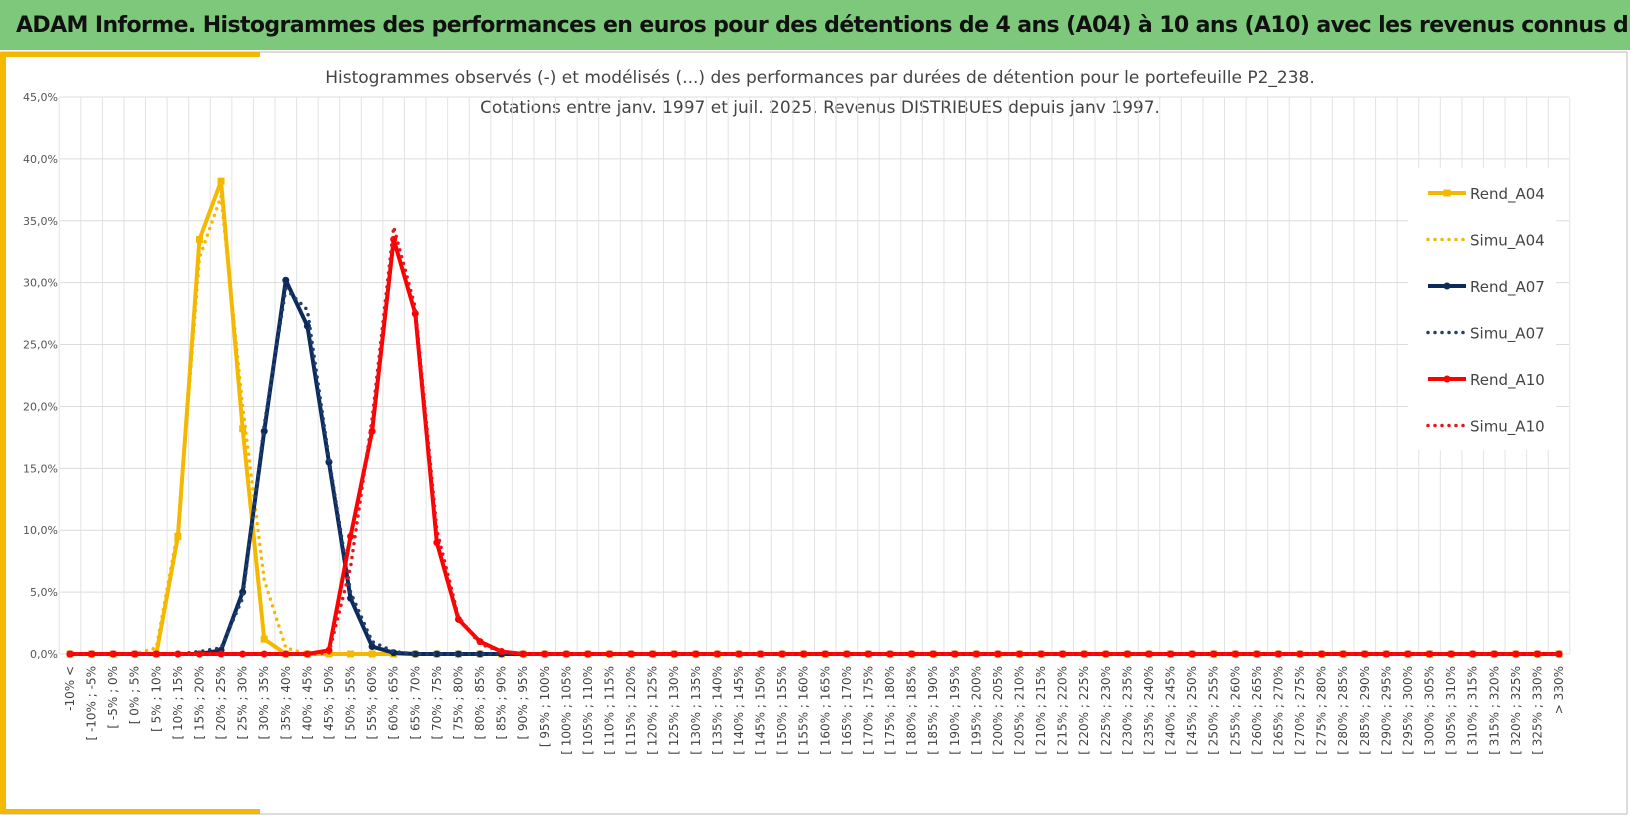 Image resolution: width=1630 pixels, height=816 pixels. Describe the element at coordinates (1507, 194) in the screenshot. I see `legend-label: Rend_A04` at that location.